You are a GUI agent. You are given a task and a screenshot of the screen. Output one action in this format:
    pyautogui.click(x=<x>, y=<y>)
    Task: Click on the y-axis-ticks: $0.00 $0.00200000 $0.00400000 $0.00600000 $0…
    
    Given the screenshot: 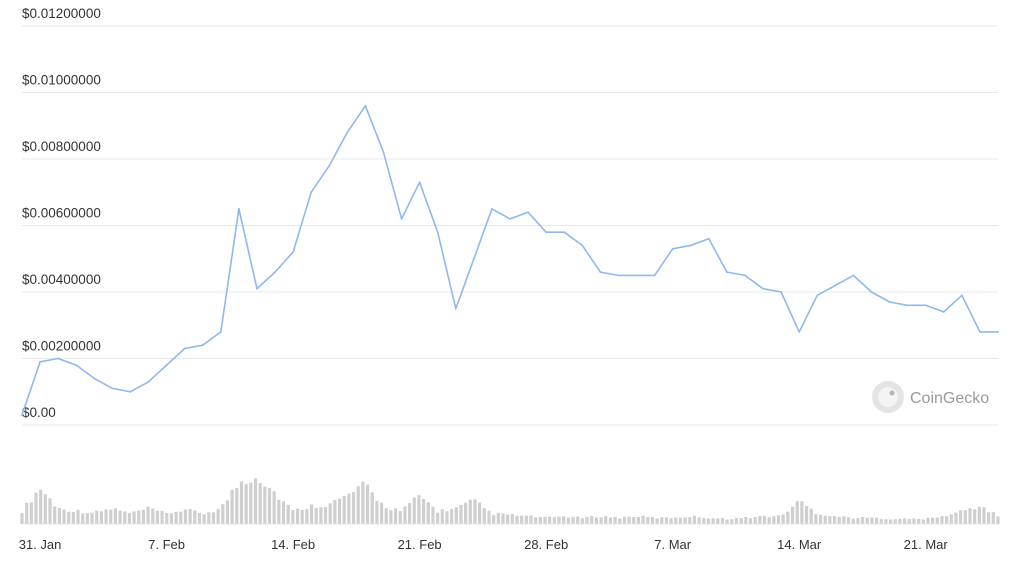 What is the action you would take?
    pyautogui.click(x=61, y=213)
    